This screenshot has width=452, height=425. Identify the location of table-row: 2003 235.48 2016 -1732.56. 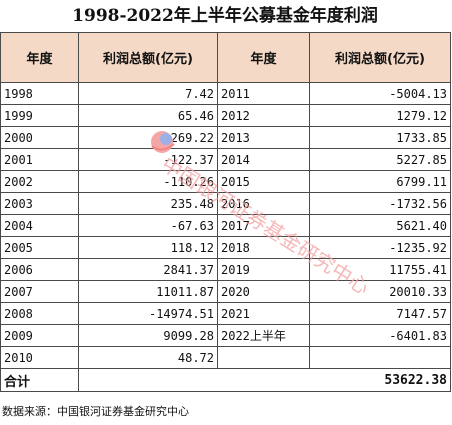
(225, 203).